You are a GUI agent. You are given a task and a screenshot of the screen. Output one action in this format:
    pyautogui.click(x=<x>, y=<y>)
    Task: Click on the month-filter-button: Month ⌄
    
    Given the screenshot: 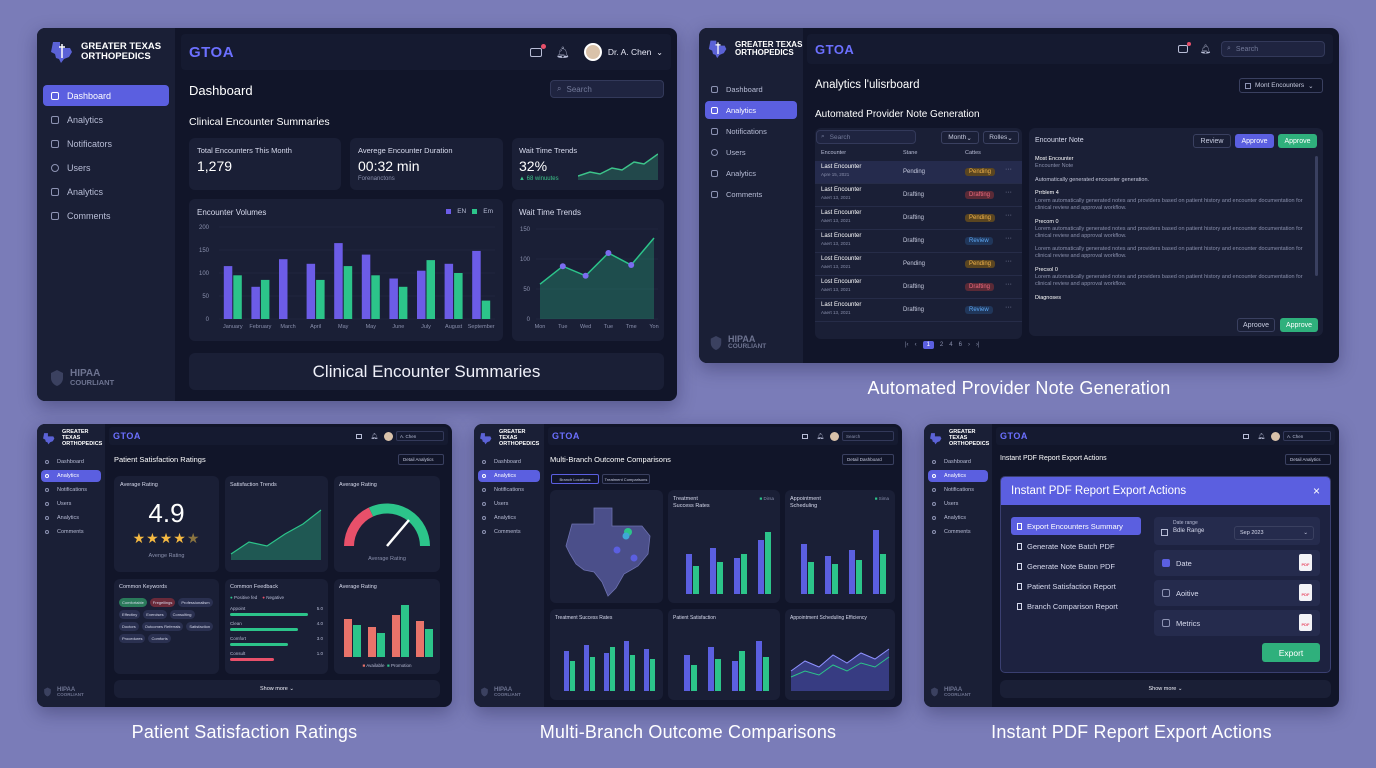 What is the action you would take?
    pyautogui.click(x=960, y=137)
    